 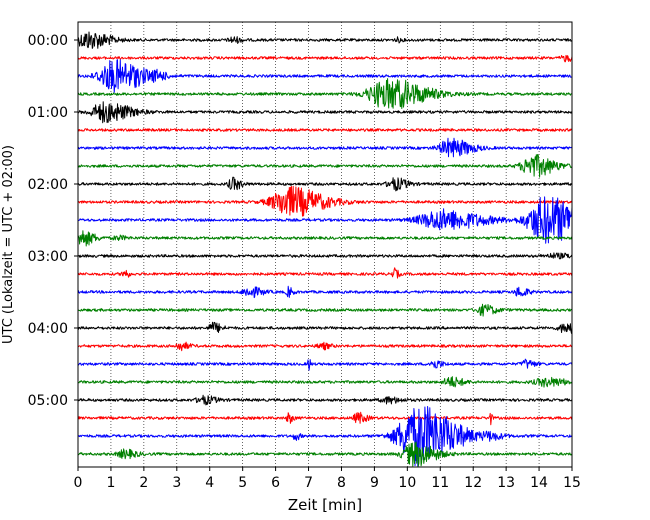 What do you see at coordinates (48, 257) in the screenshot?
I see `y-tick-label: 03:00` at bounding box center [48, 257].